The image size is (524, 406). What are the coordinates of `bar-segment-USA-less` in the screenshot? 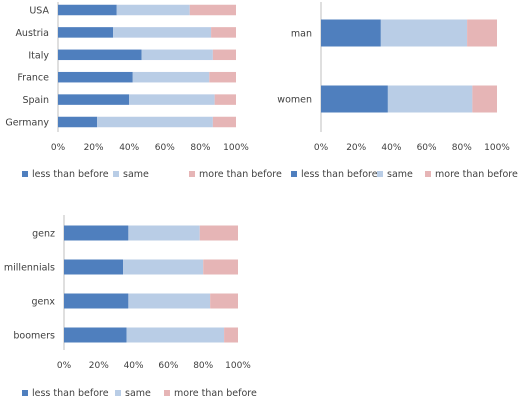 It's located at (87, 10).